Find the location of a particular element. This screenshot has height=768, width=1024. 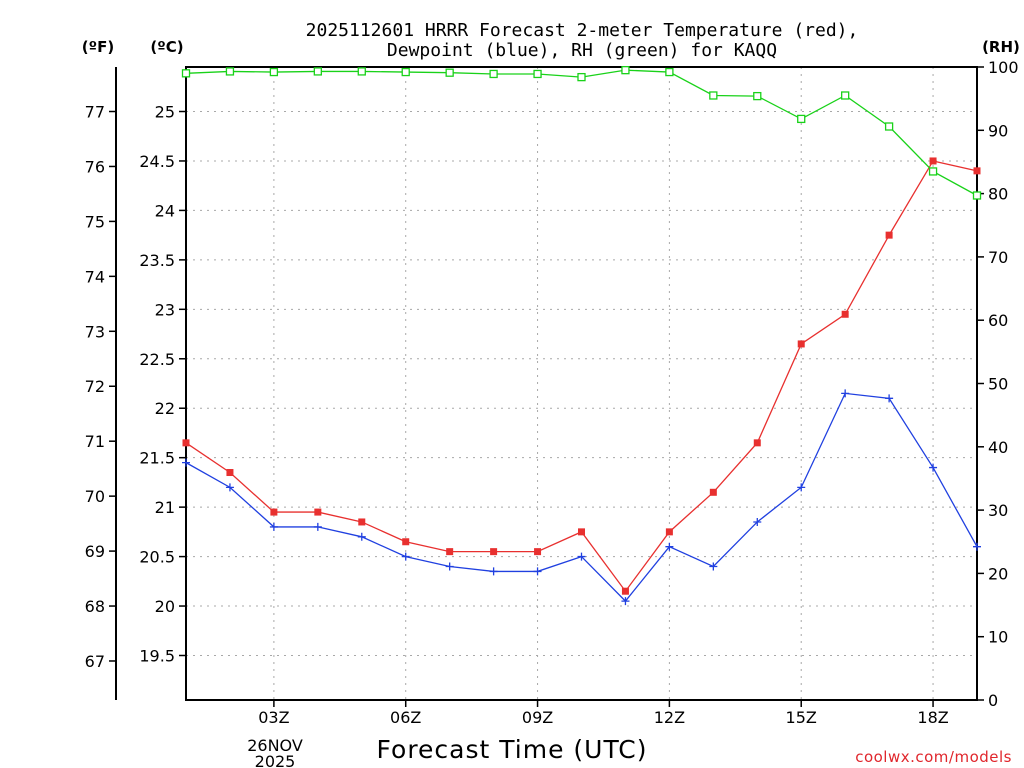

rh-tick-label: 100 is located at coordinates (1003, 67).